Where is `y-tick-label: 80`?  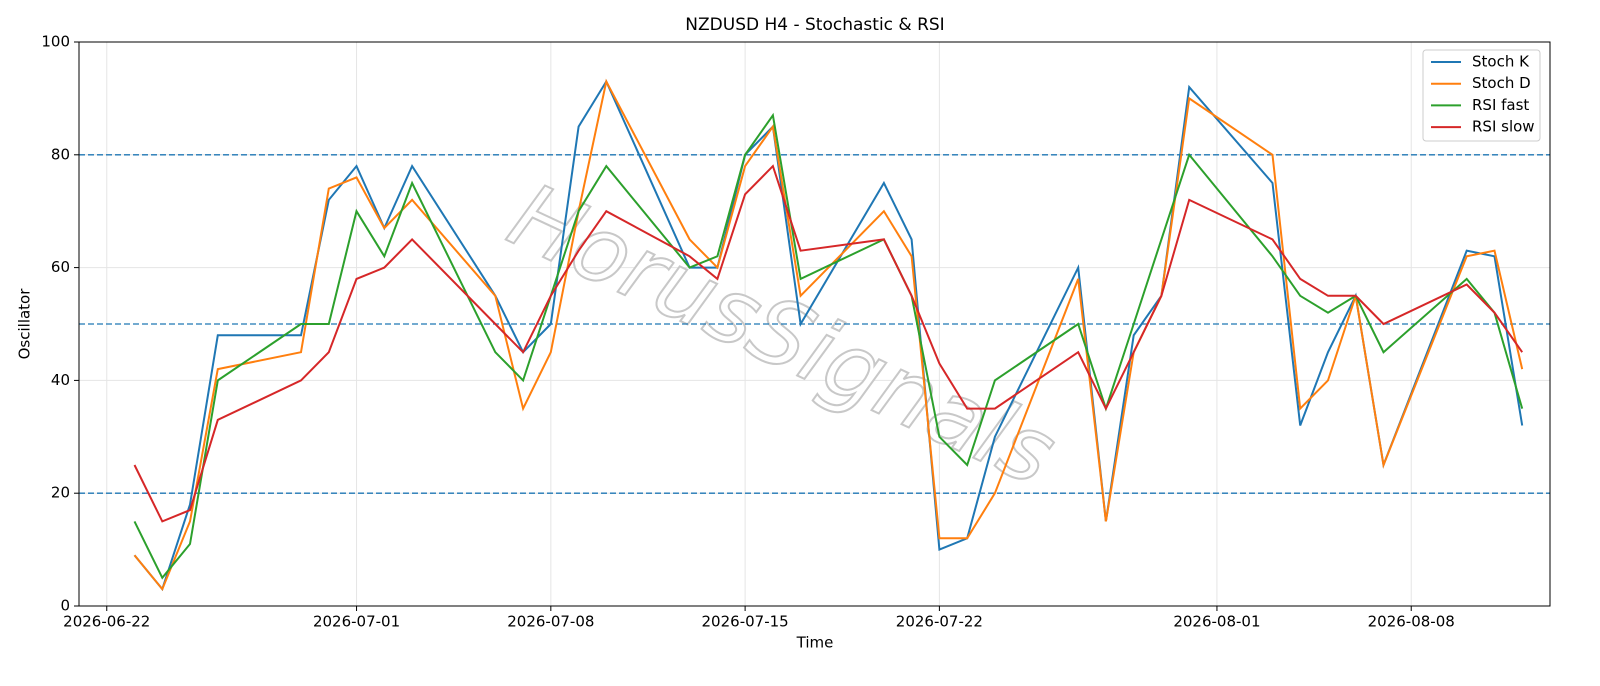 y-tick-label: 80 is located at coordinates (60, 154).